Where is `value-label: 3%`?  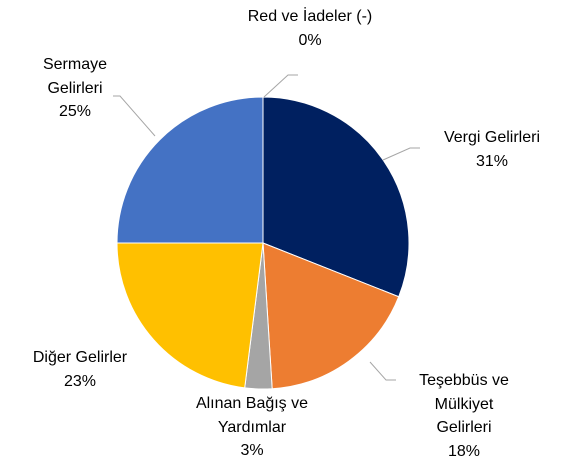
value-label: 3% is located at coordinates (252, 451).